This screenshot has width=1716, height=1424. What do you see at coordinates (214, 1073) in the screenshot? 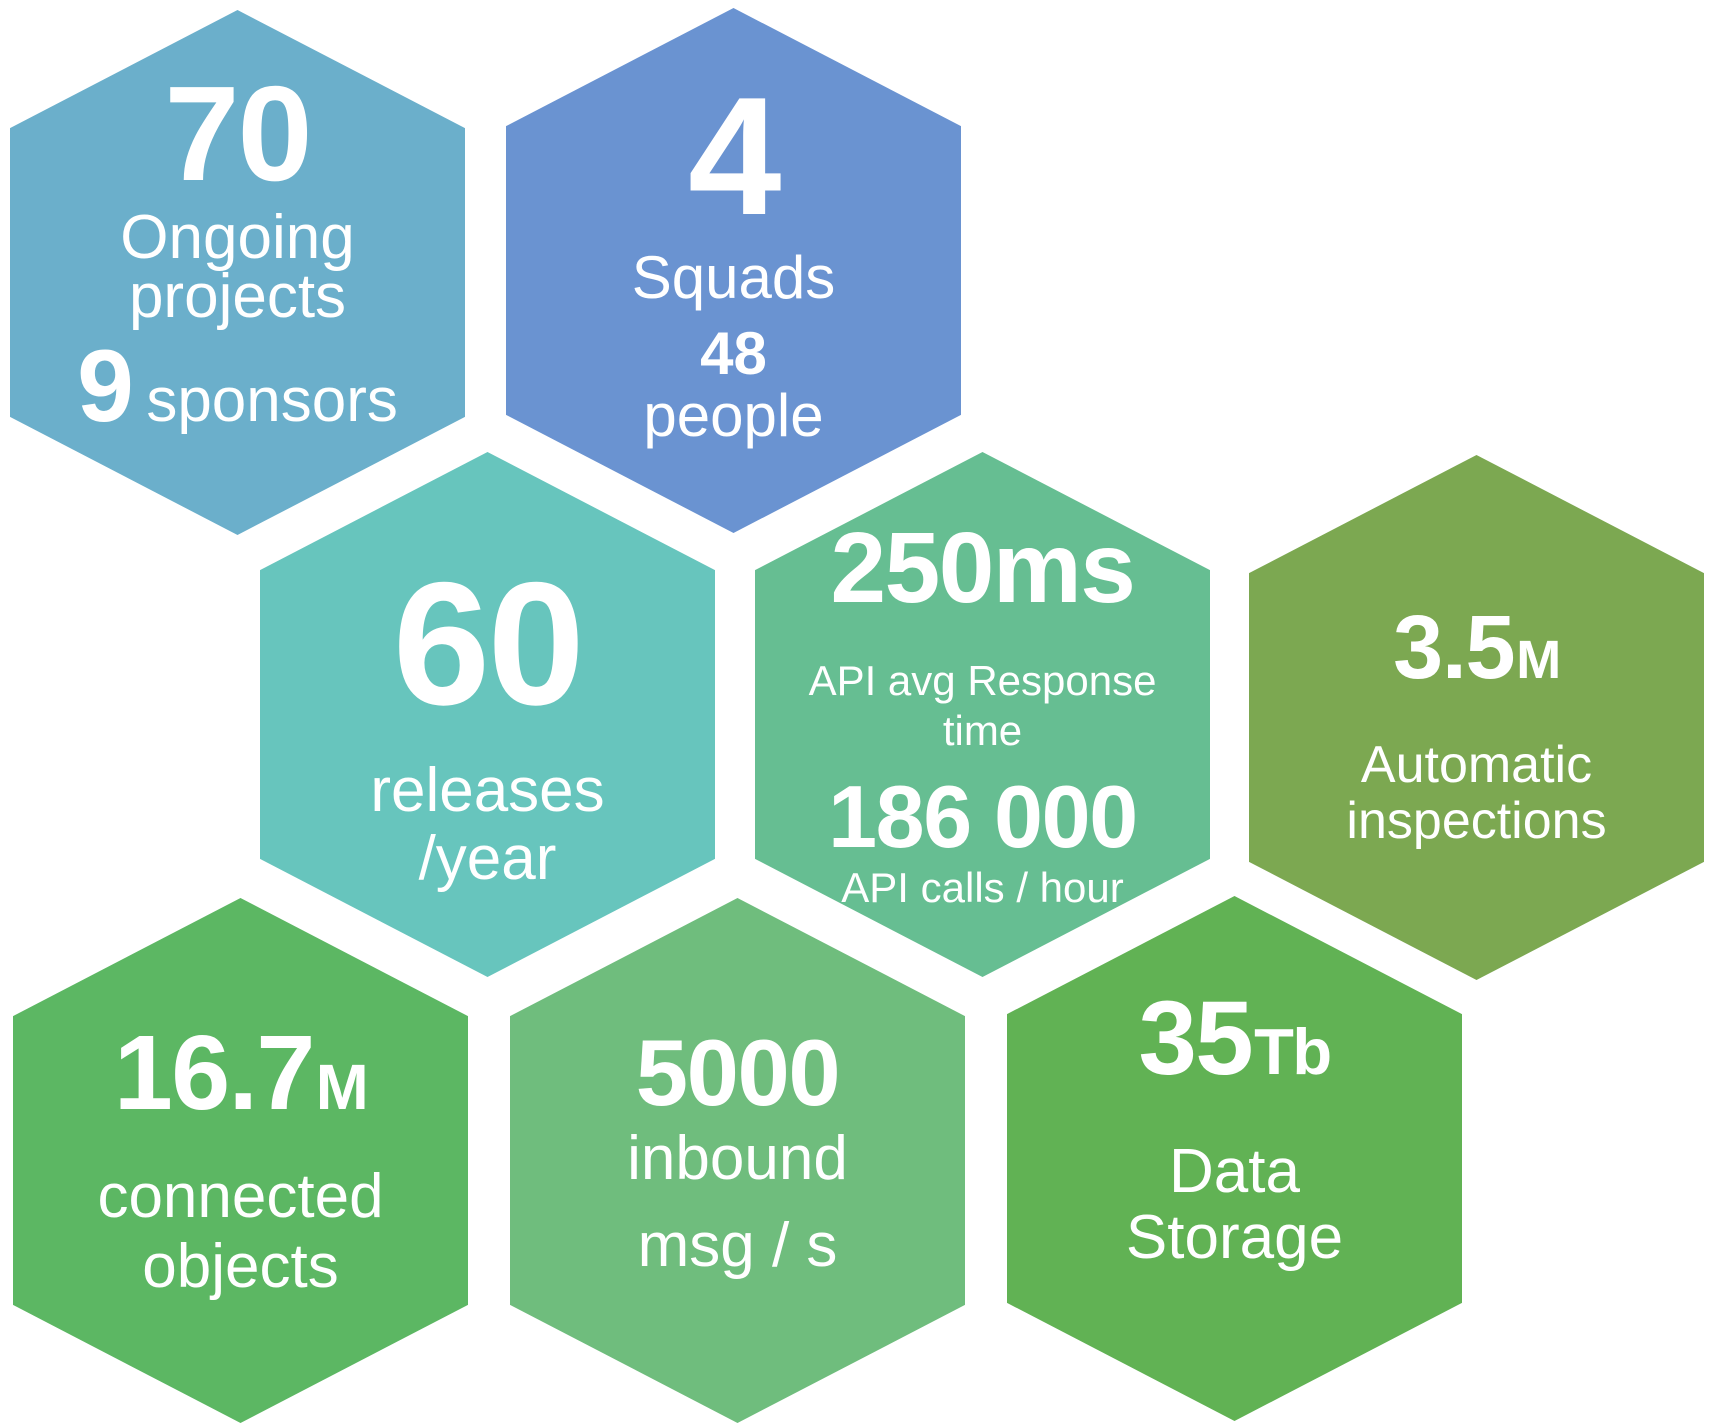
I see `stat-number: 16.7` at bounding box center [214, 1073].